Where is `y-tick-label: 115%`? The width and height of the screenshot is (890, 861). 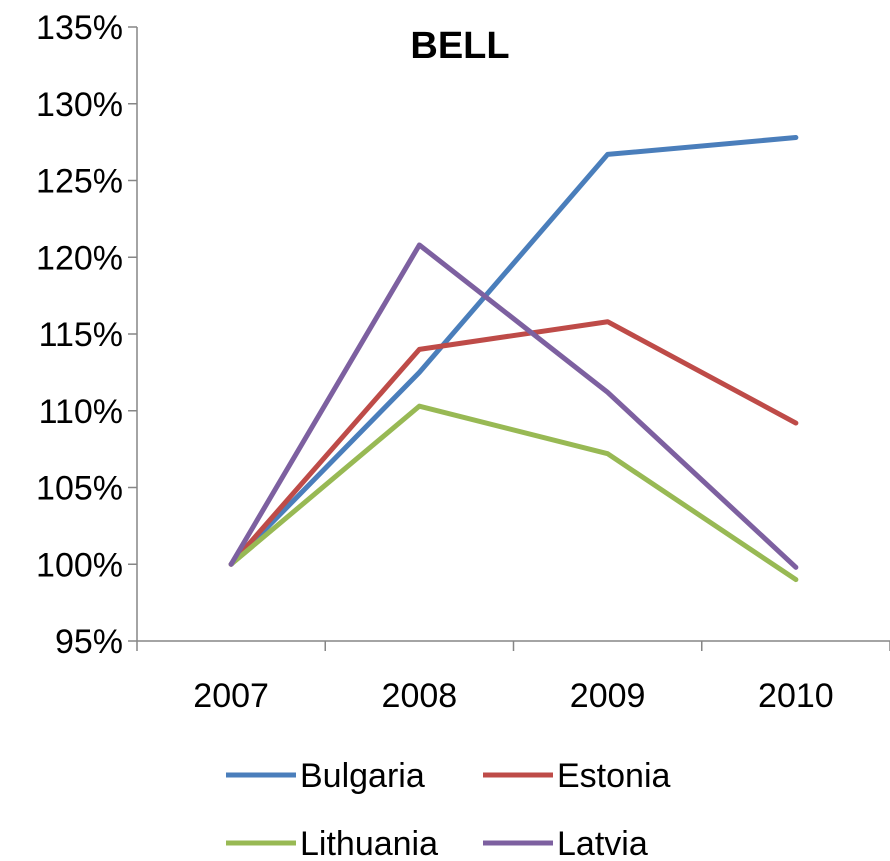
y-tick-label: 115% is located at coordinates (81, 335).